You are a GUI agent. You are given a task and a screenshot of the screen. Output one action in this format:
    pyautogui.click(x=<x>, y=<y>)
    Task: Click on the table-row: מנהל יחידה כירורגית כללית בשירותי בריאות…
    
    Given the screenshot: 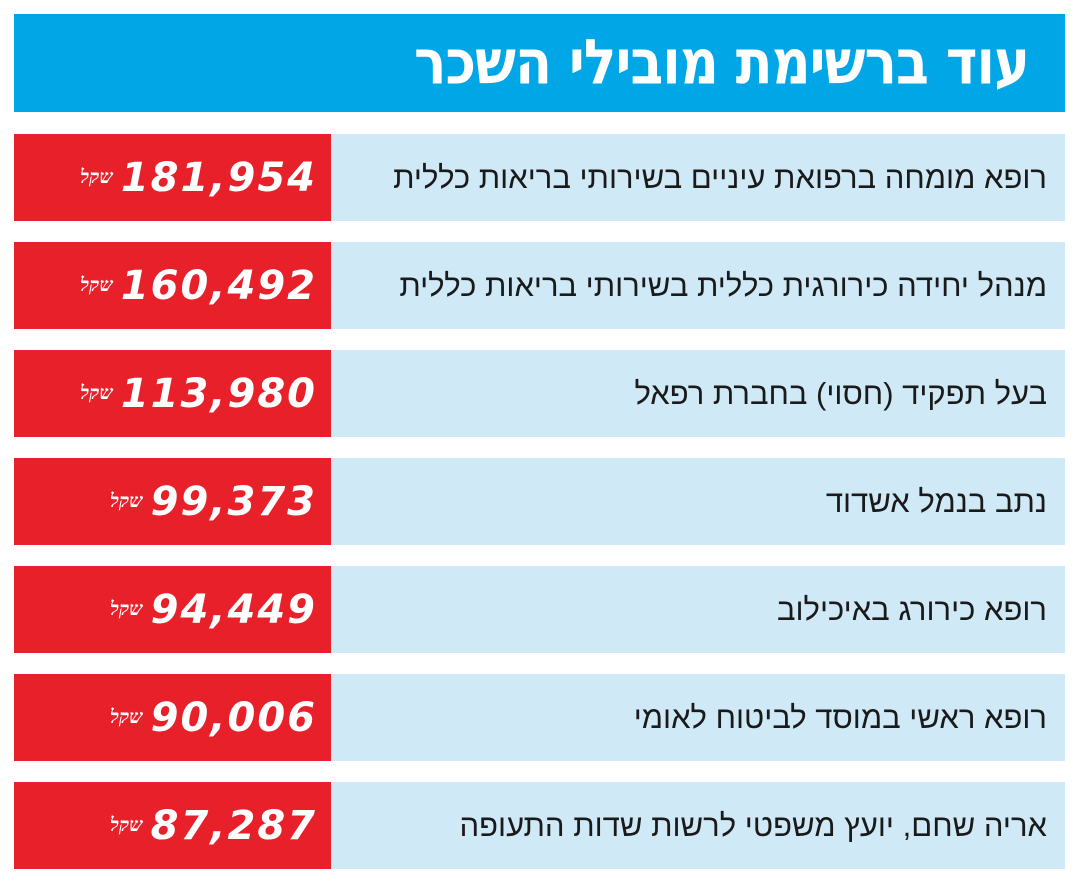 What is the action you would take?
    pyautogui.click(x=539, y=285)
    